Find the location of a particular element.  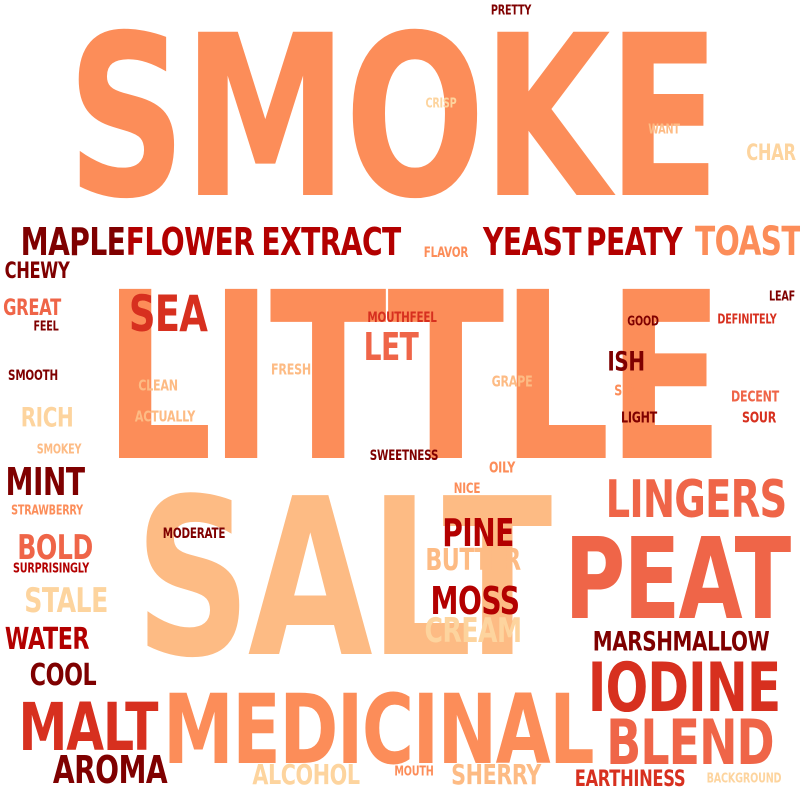

word-background: BACKGROUND is located at coordinates (744, 779).